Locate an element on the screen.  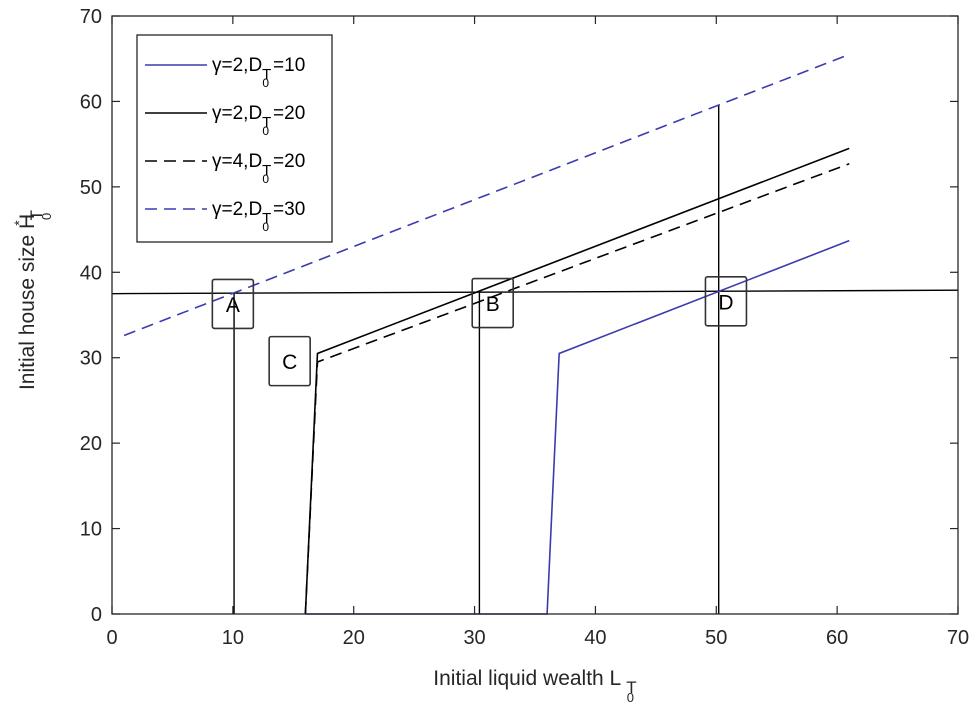
annotation-label: B is located at coordinates (493, 304).